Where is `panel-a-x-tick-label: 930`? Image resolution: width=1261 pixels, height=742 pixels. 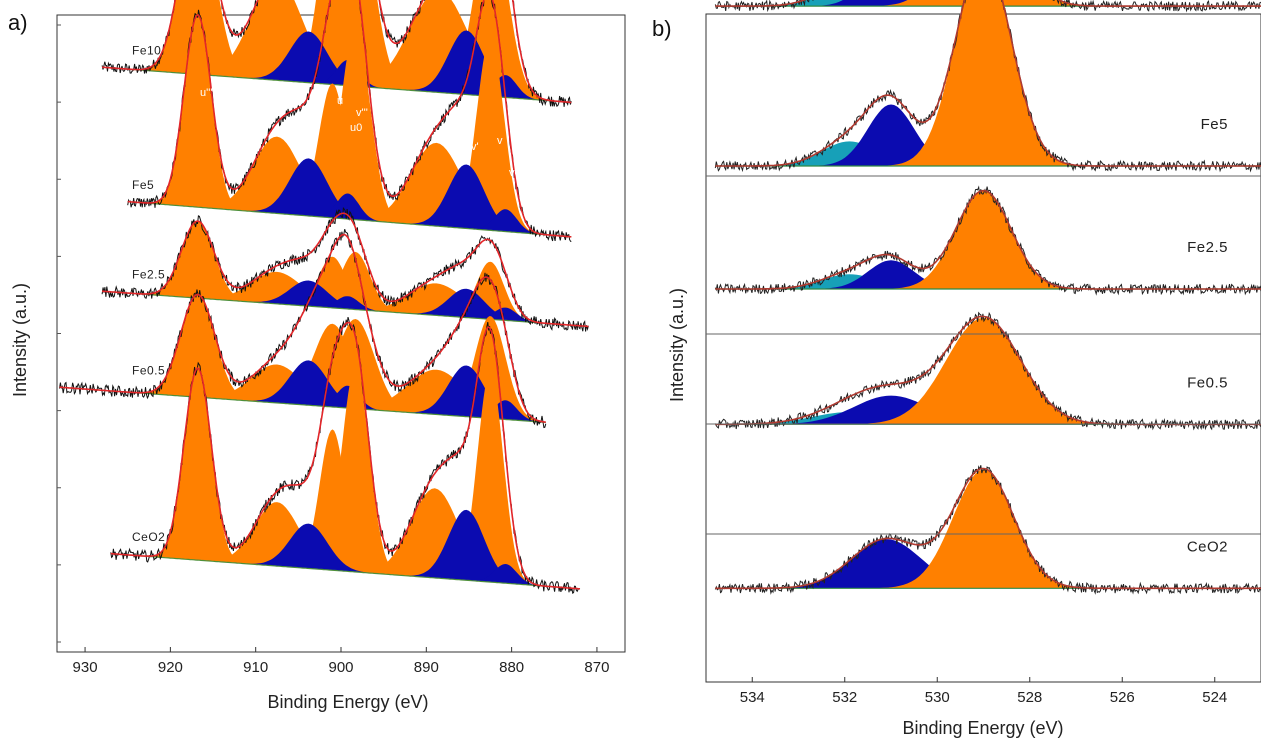 panel-a-x-tick-label: 930 is located at coordinates (85, 667).